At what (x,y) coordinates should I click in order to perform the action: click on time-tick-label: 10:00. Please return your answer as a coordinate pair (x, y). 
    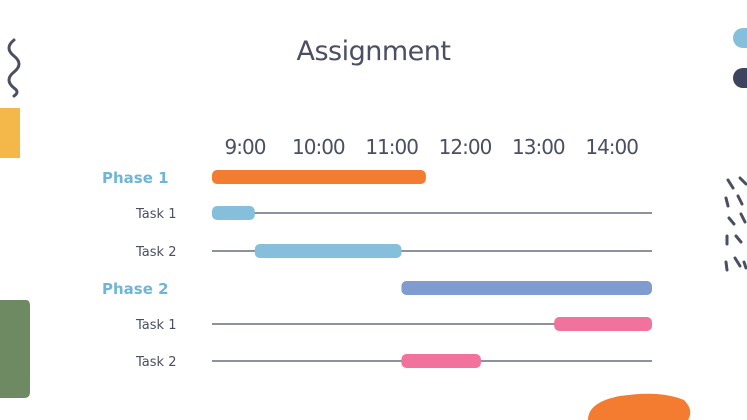
    Looking at the image, I should click on (318, 147).